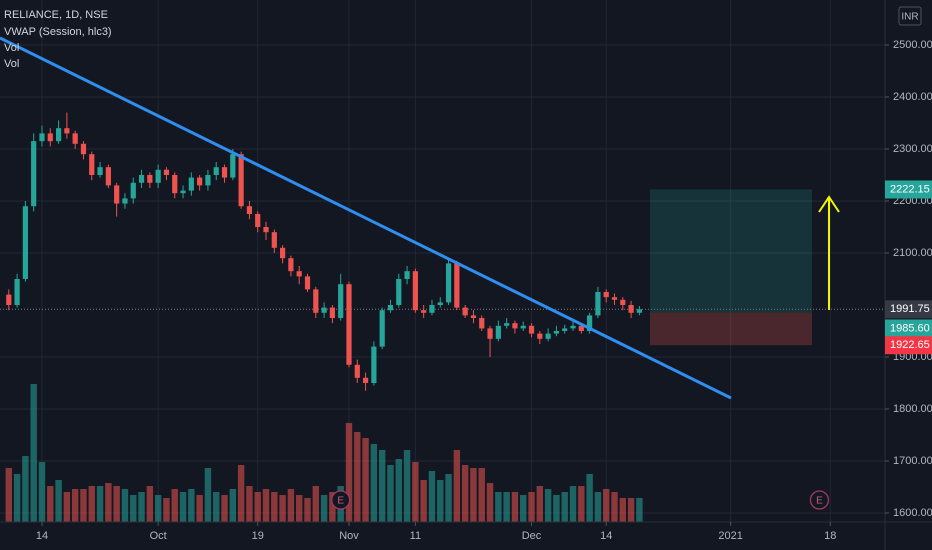 This screenshot has height=550, width=932. I want to click on earnings-label: E, so click(819, 501).